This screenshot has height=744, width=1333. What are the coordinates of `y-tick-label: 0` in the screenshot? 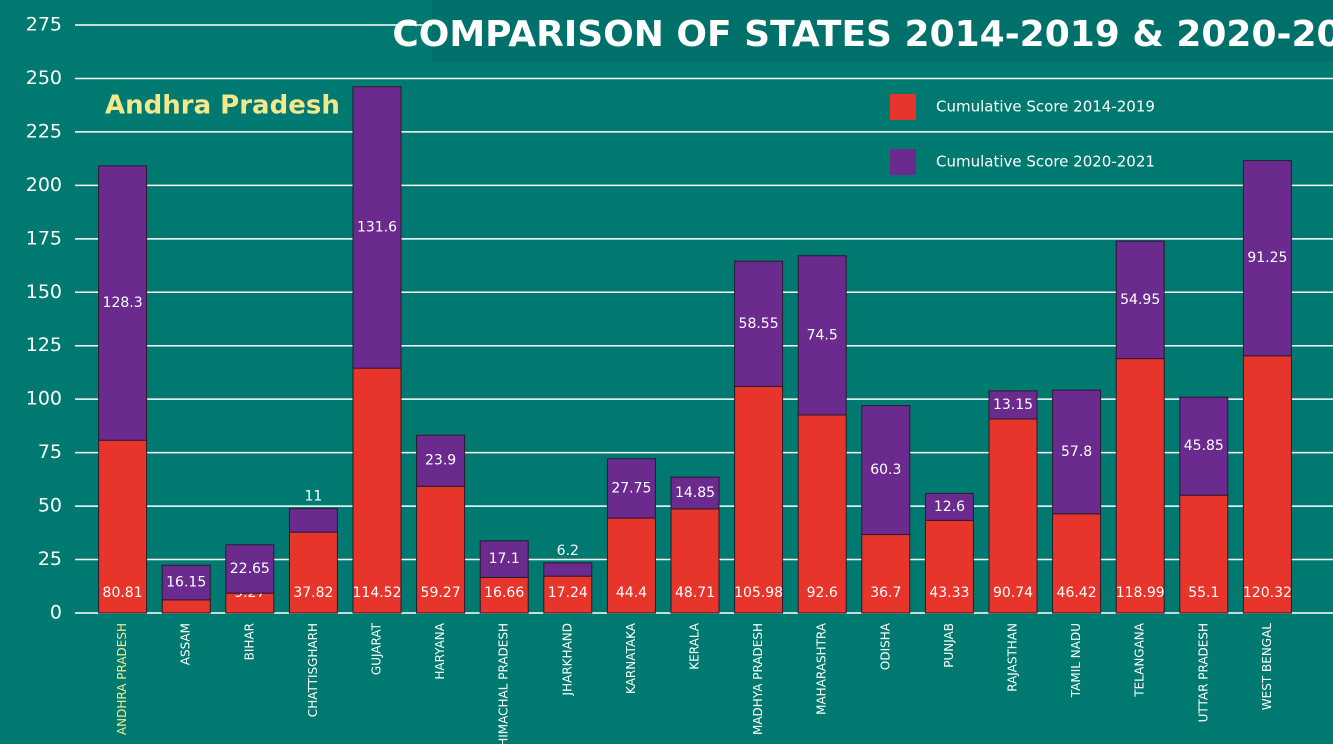 It's located at (56, 613).